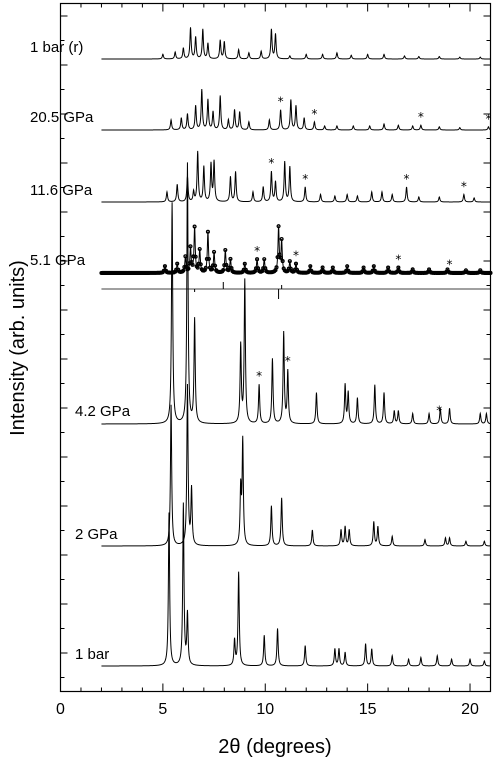  What do you see at coordinates (265, 709) in the screenshot?
I see `x-tick-label: 10` at bounding box center [265, 709].